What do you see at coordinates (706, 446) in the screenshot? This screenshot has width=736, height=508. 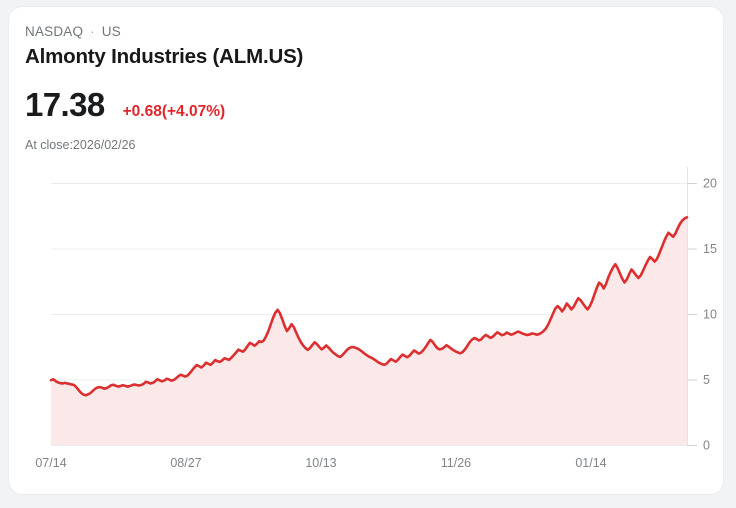 I see `y-axis-tick-label: 0` at bounding box center [706, 446].